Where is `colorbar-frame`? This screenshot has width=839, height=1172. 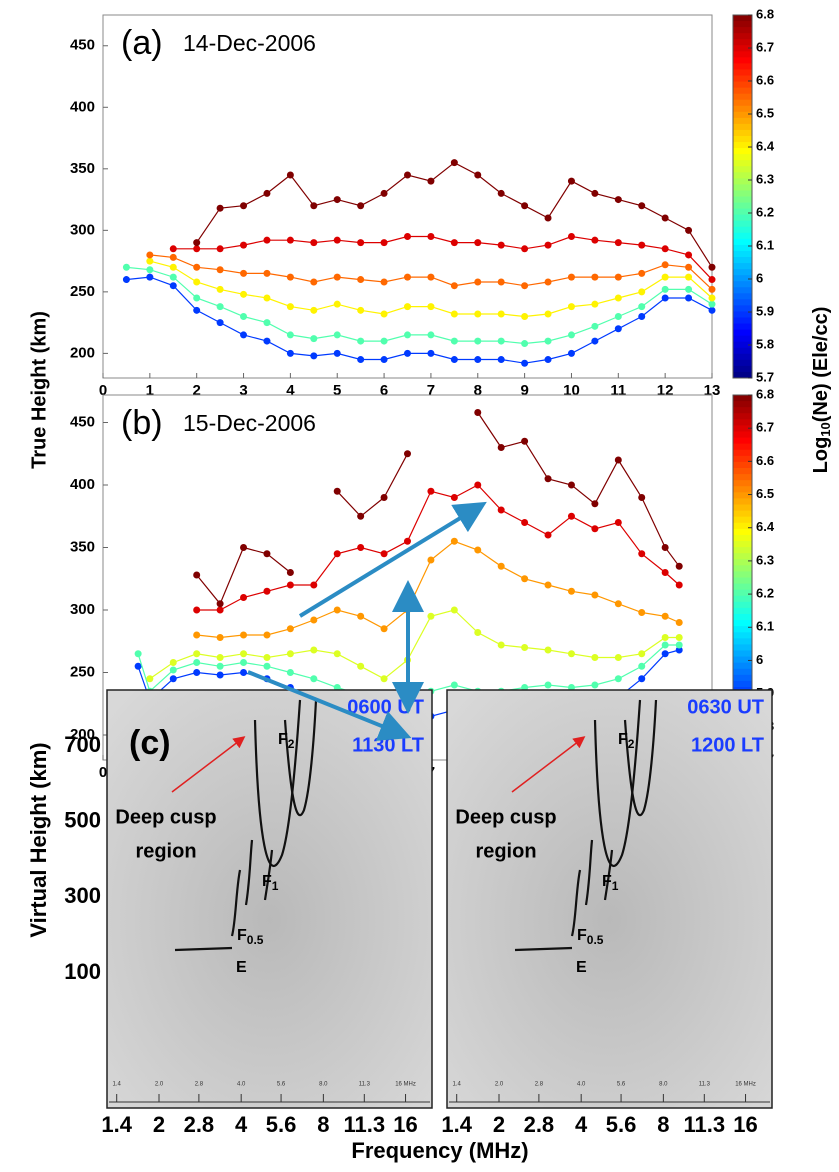 colorbar-frame is located at coordinates (742, 196).